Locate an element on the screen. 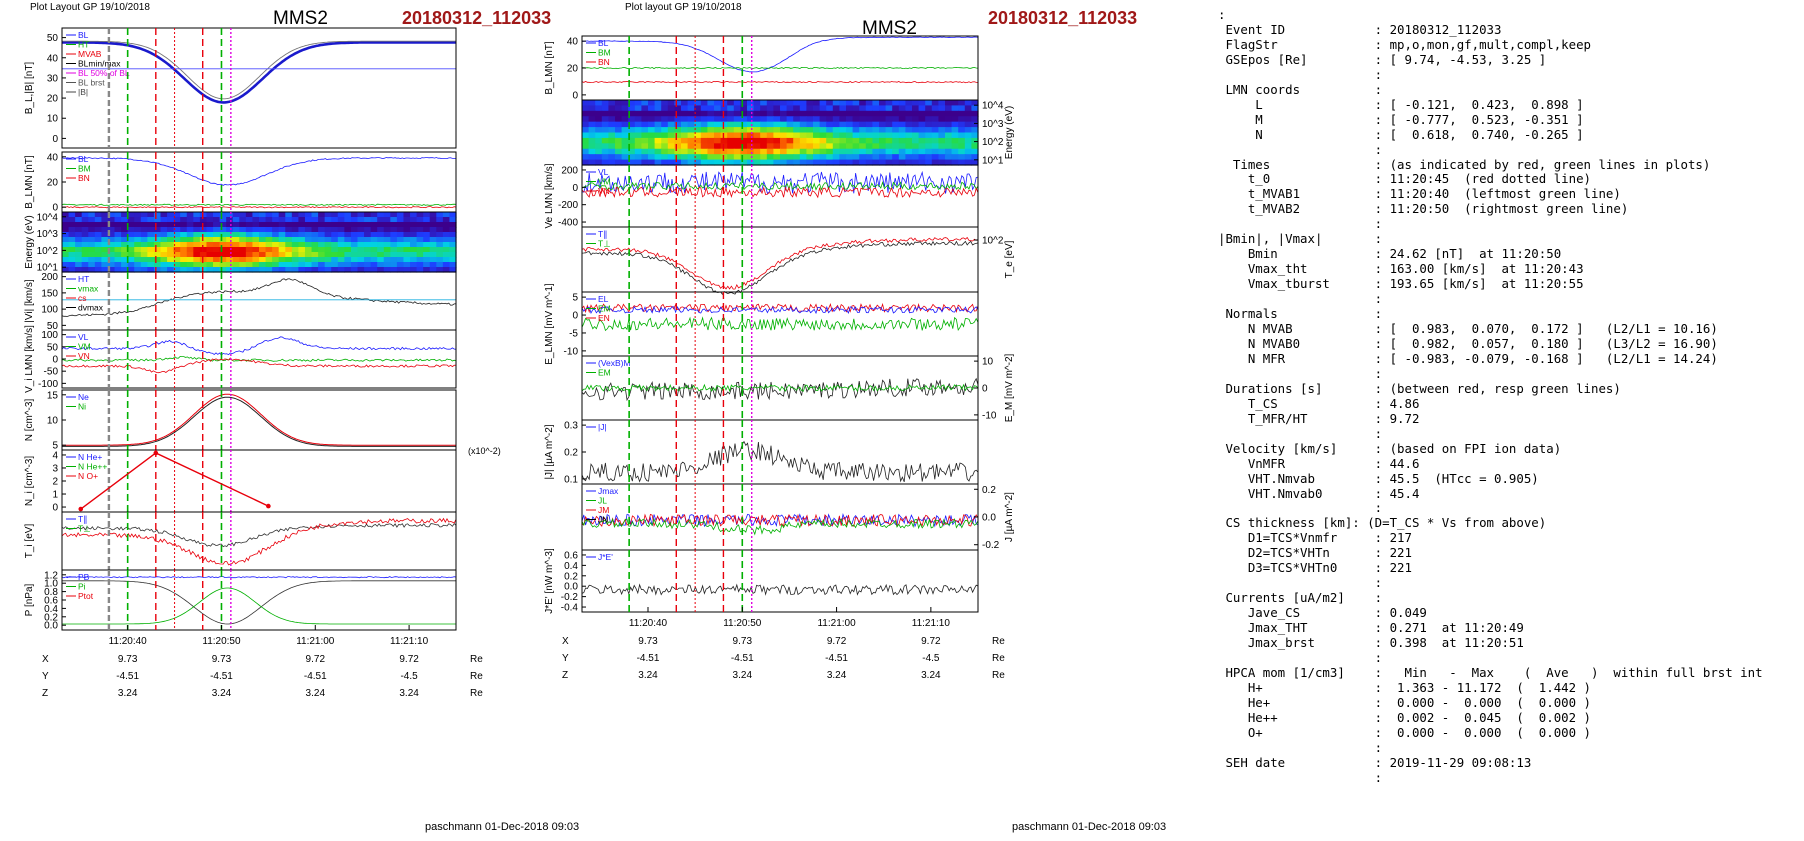  info-line: FlagStr : mp,o,mon,gf,mult,compl,keep is located at coordinates (1404, 44).